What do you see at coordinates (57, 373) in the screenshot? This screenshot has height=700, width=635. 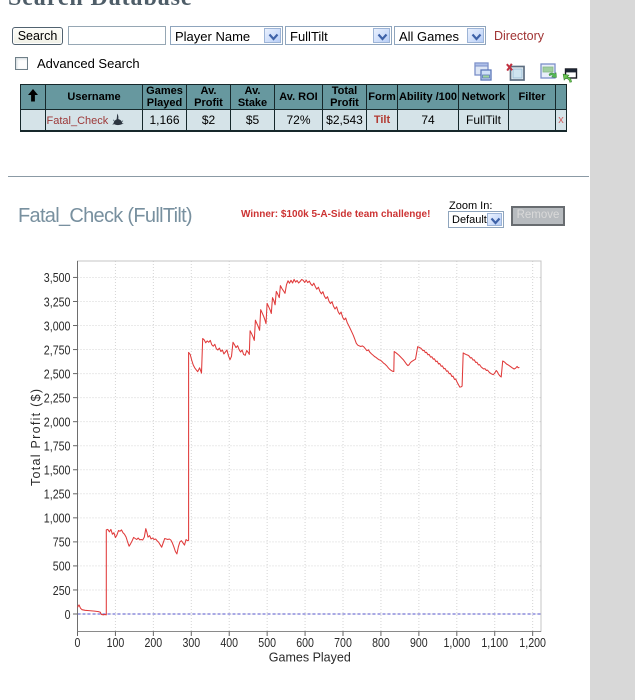 I see `svg-text: 2,500` at bounding box center [57, 373].